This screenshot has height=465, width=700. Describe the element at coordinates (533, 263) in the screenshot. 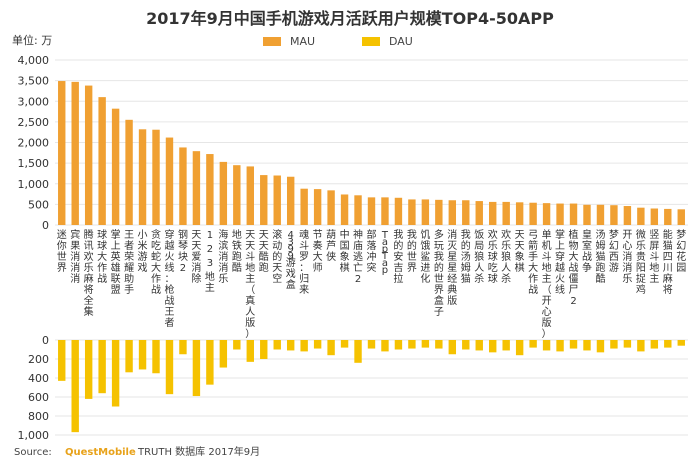

I see `category-label: 弓箭手大作战` at that location.